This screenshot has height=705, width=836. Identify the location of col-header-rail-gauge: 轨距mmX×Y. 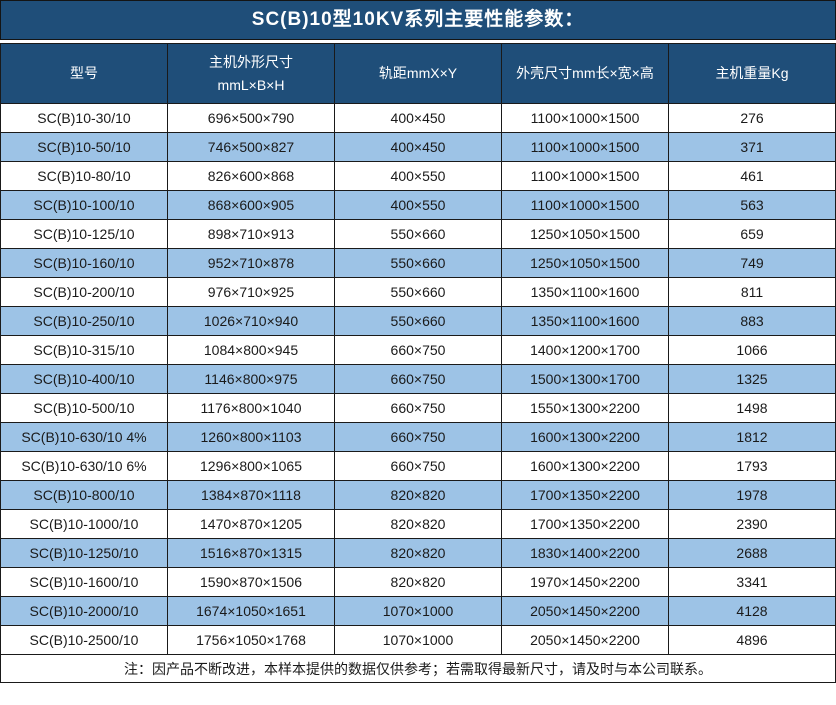
(418, 73).